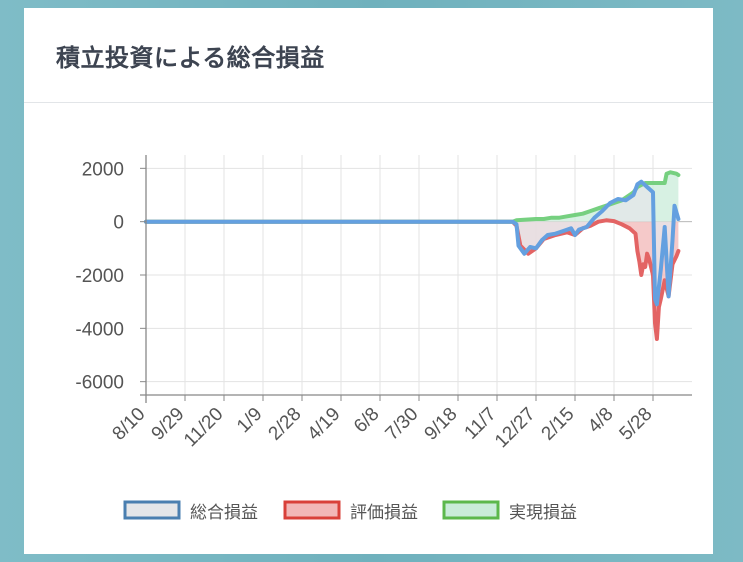 The width and height of the screenshot is (743, 562). What do you see at coordinates (543, 513) in the screenshot?
I see `legend-label: 実現損益` at bounding box center [543, 513].